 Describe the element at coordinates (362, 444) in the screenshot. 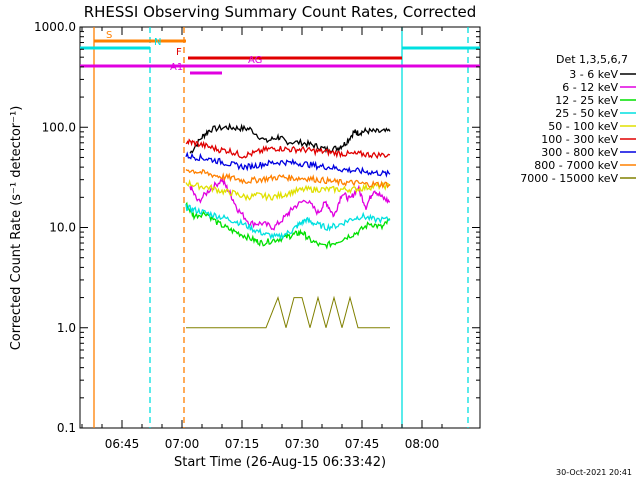

I see `x-tick-label-4: 07:45` at that location.